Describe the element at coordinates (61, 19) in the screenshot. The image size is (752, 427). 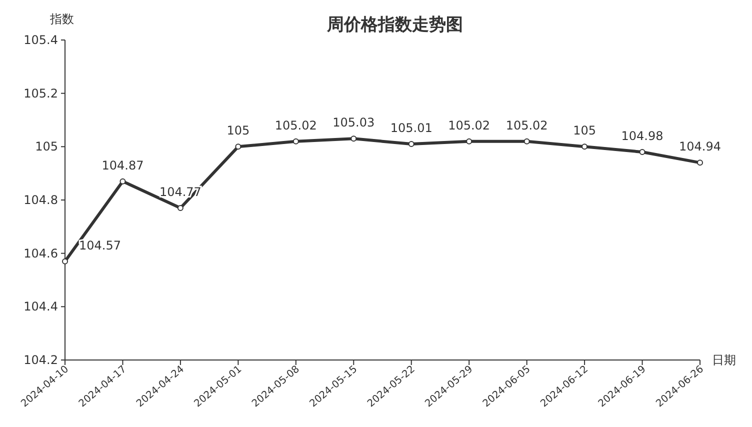
I see `y-axis-title: 指数` at that location.